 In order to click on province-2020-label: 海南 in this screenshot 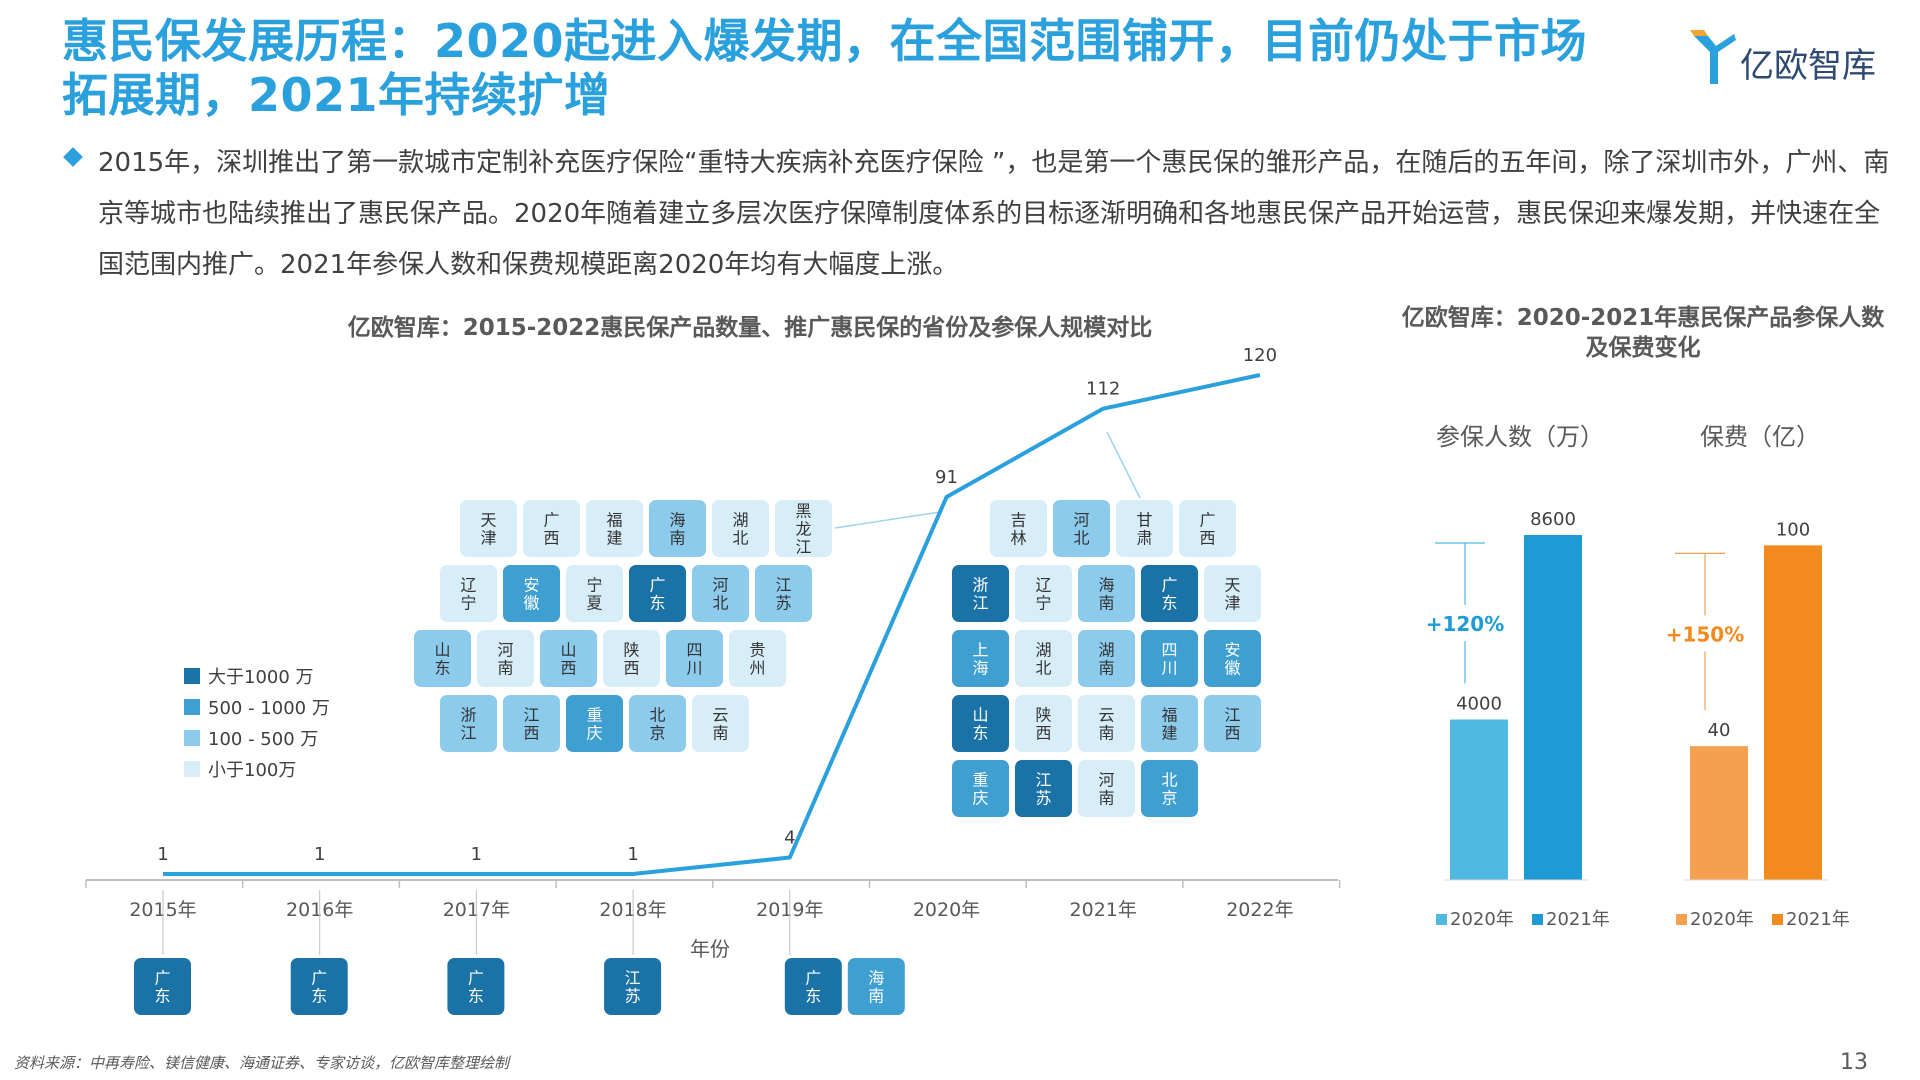, I will do `click(677, 529)`.